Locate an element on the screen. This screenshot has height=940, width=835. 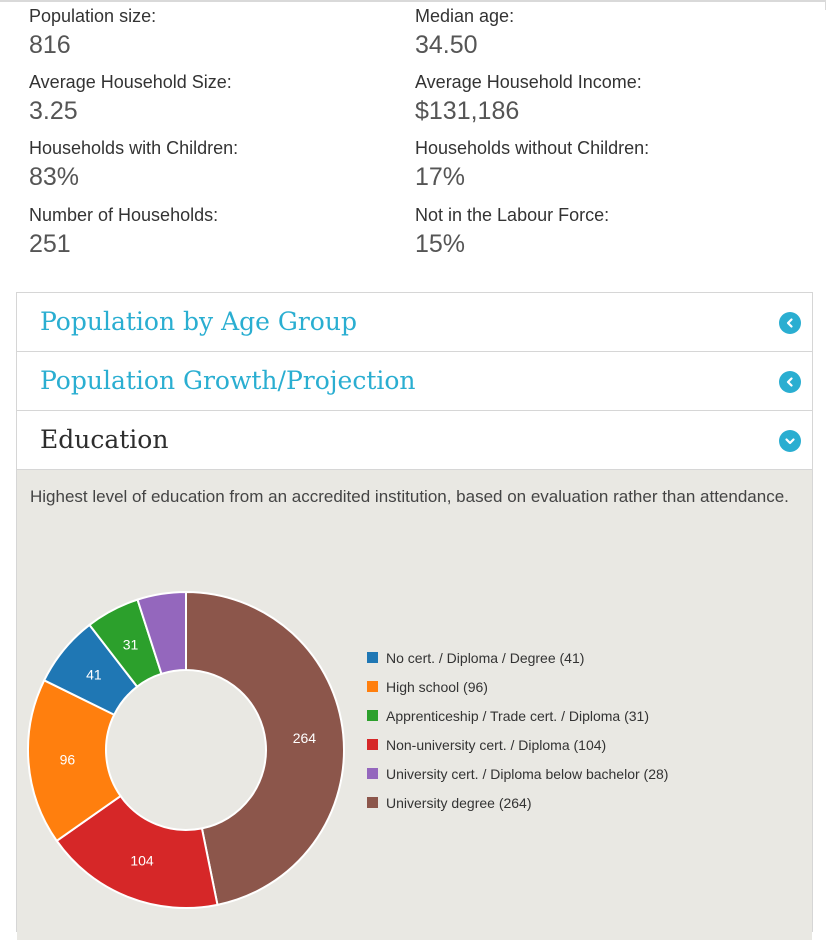
stat-value: 15% is located at coordinates (440, 244).